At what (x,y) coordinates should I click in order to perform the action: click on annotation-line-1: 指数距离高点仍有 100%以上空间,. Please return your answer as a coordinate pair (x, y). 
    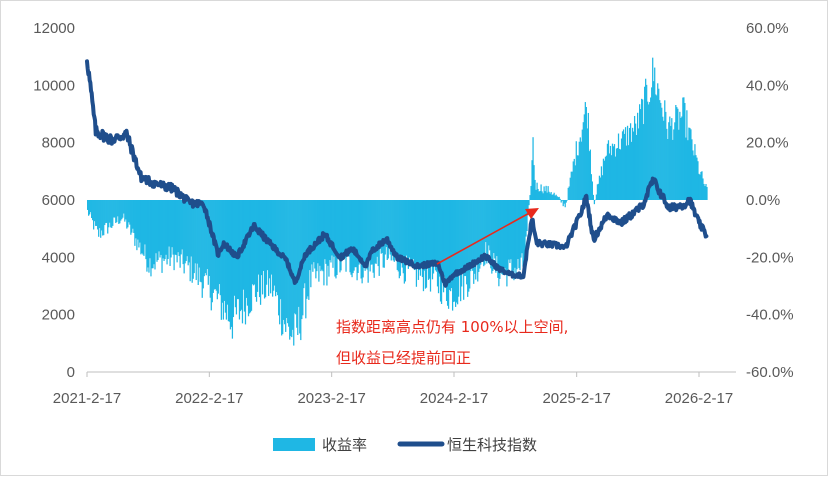
    Looking at the image, I should click on (452, 327).